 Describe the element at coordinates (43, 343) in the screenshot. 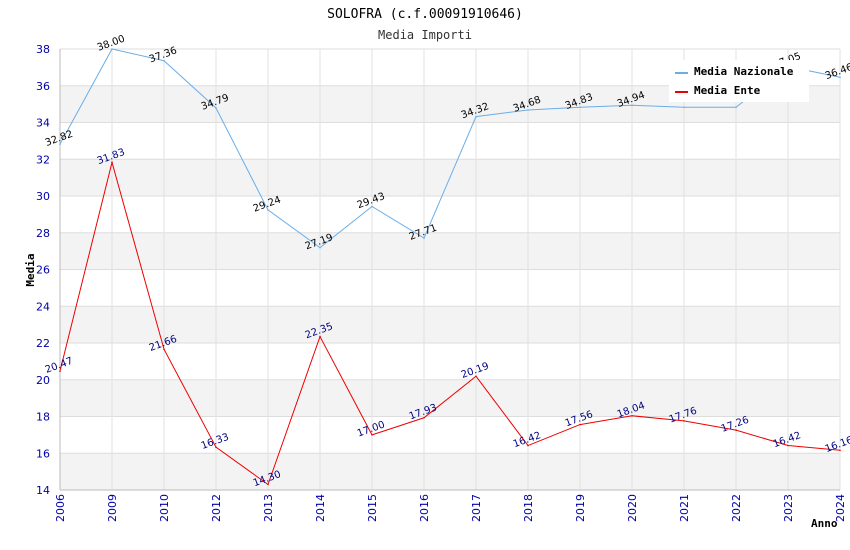

I see `y-tick-label: 22` at that location.